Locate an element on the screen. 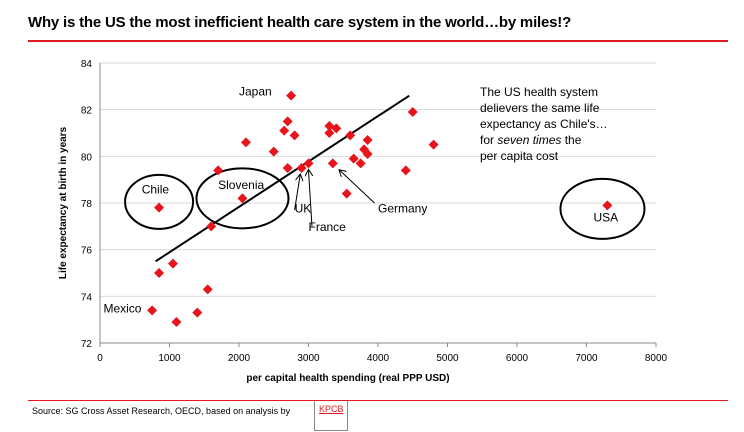 The width and height of the screenshot is (744, 432). y-tick-label: 78 is located at coordinates (87, 204).